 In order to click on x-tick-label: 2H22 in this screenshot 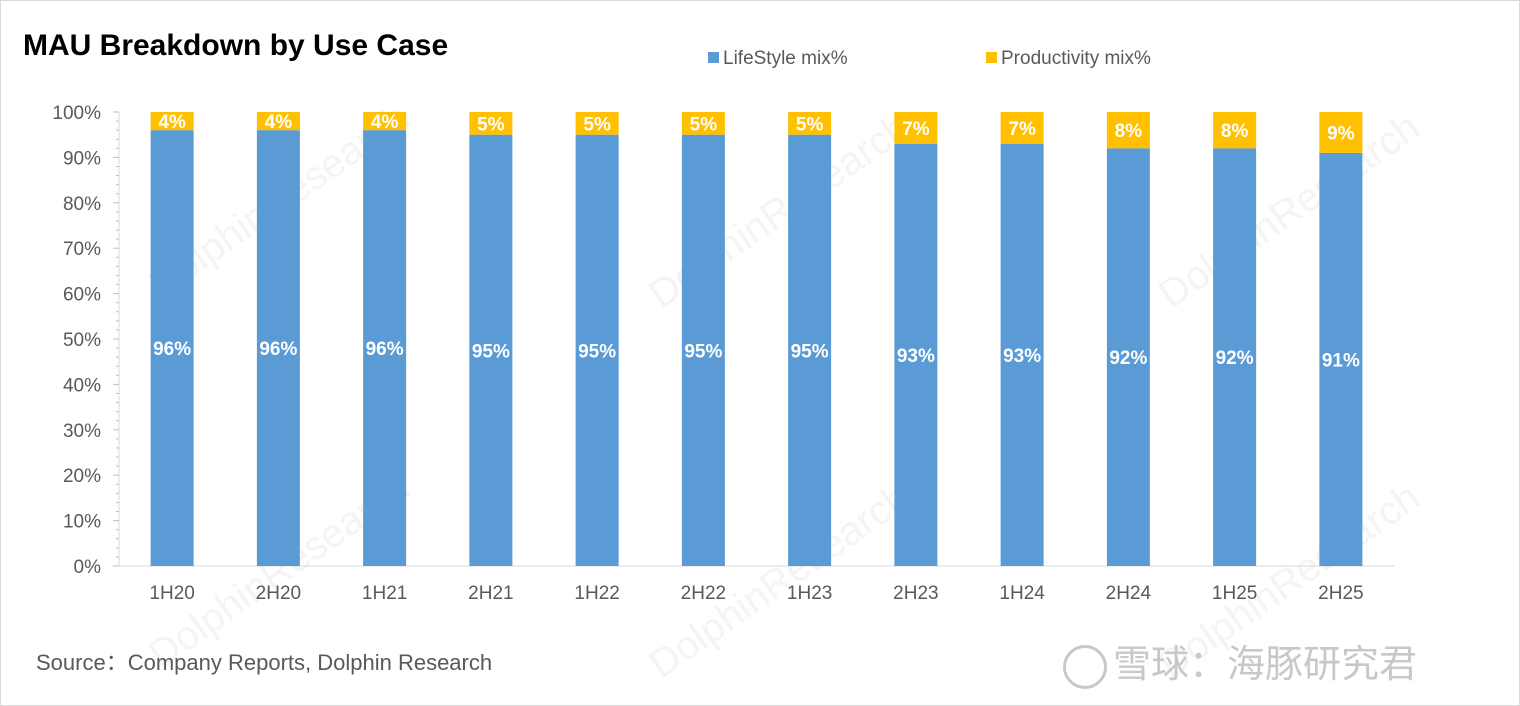, I will do `click(703, 593)`.